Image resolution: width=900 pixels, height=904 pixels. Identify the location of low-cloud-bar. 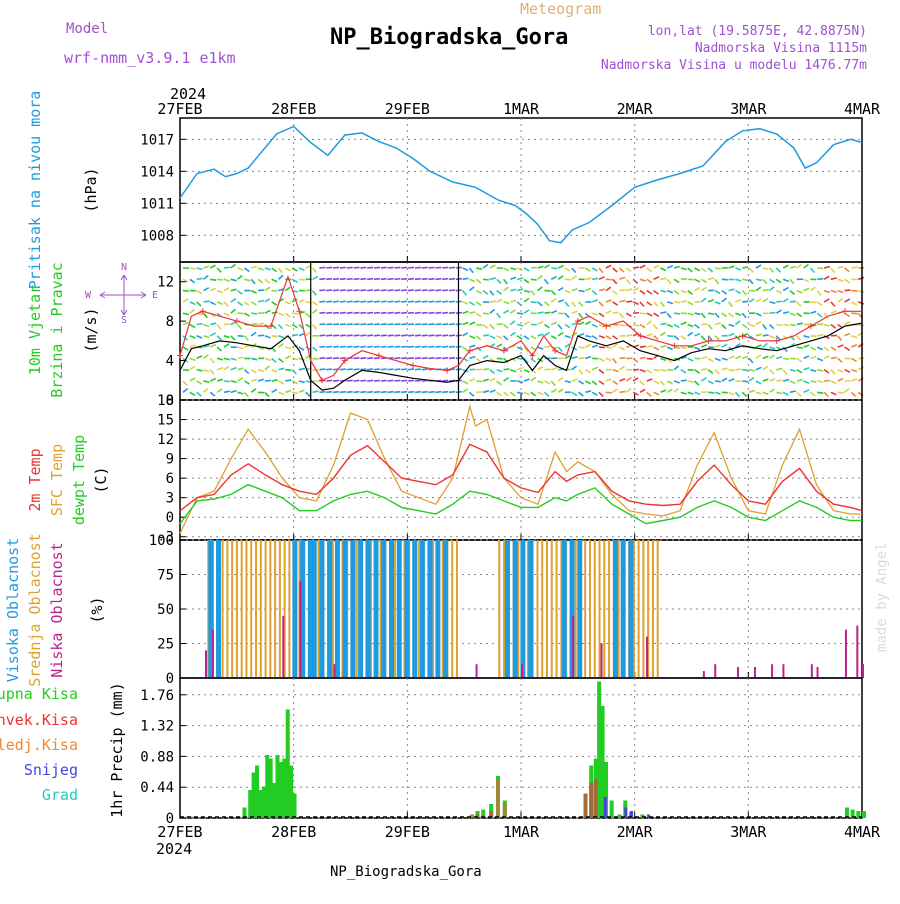
(647, 657).